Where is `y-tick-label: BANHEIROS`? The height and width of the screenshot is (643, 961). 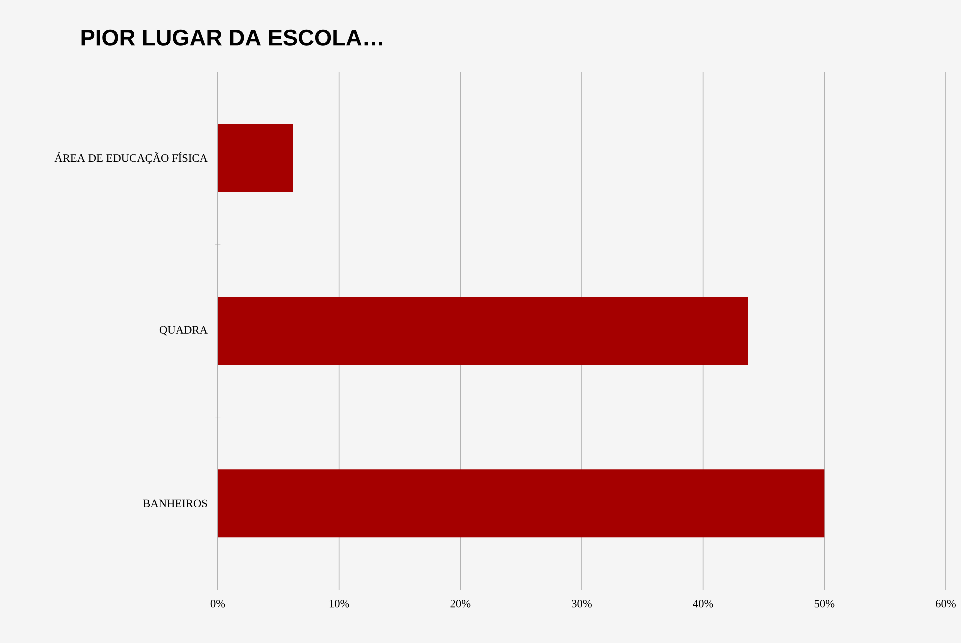
y-tick-label: BANHEIROS is located at coordinates (175, 504).